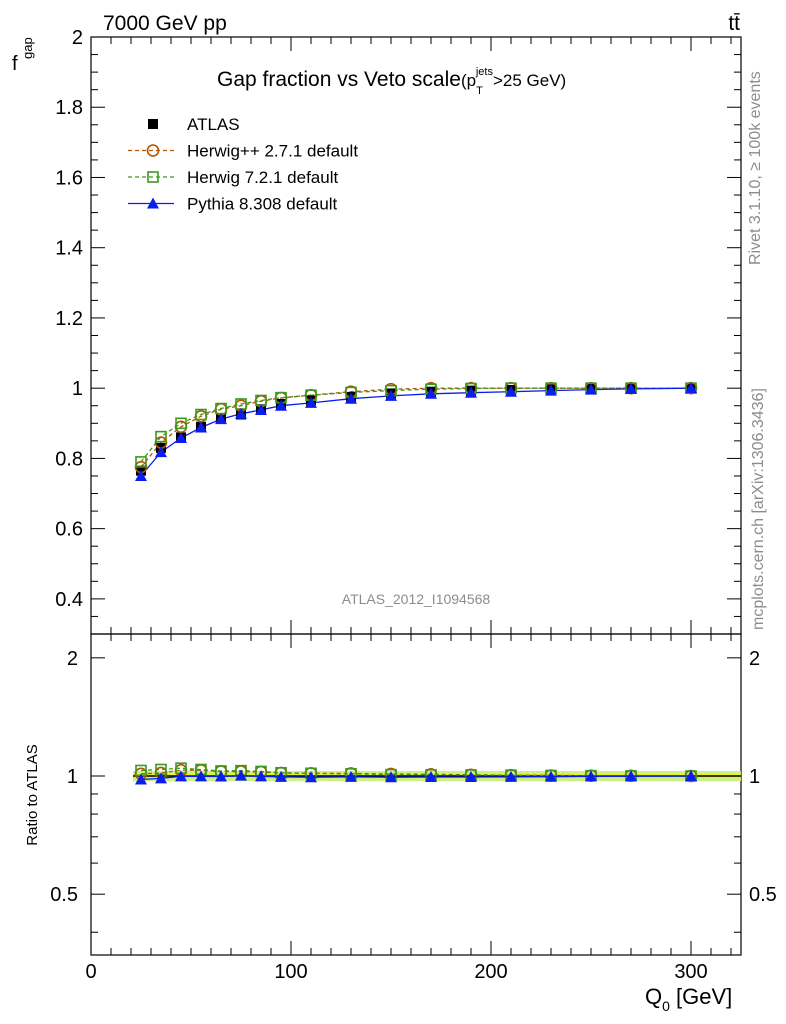 This screenshot has height=1024, width=786. What do you see at coordinates (416, 778) in the screenshot?
I see `ratio-line-pythia-8-308-default` at bounding box center [416, 778].